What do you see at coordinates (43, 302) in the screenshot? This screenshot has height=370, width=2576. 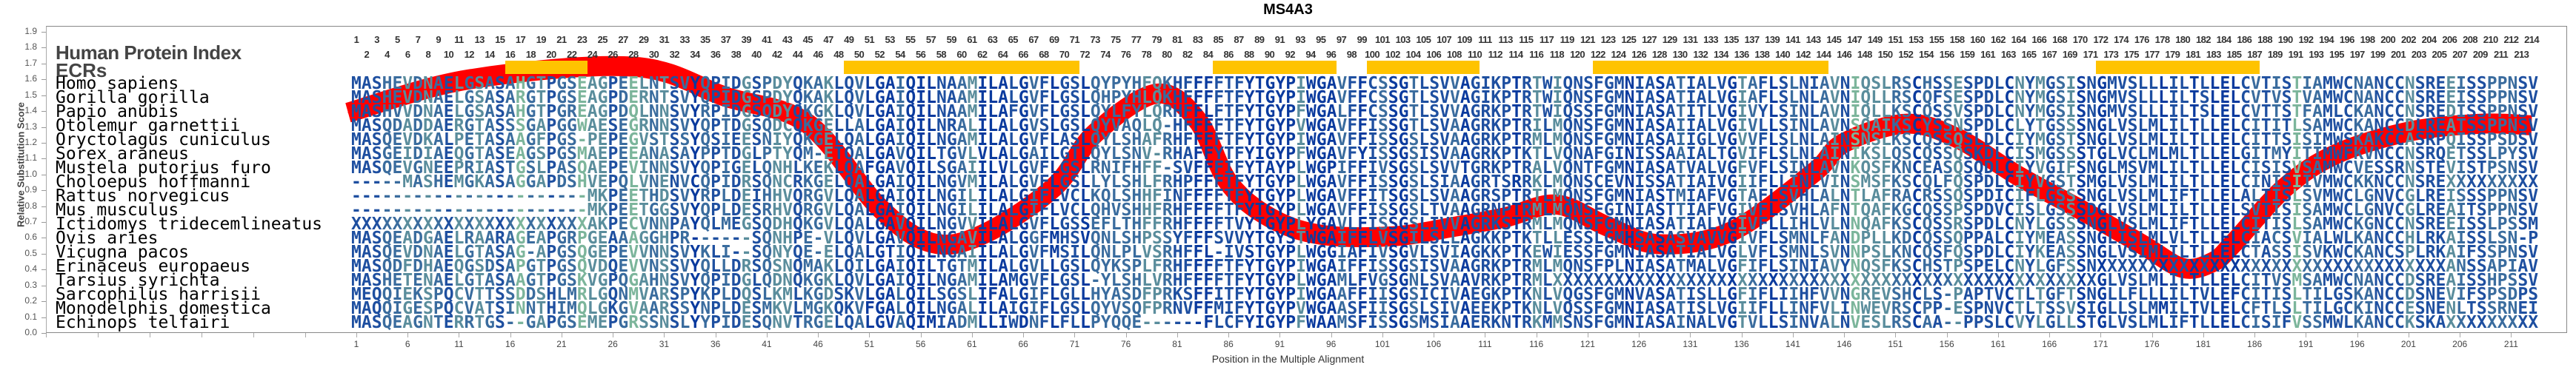 I see `y-tick-mark` at bounding box center [43, 302].